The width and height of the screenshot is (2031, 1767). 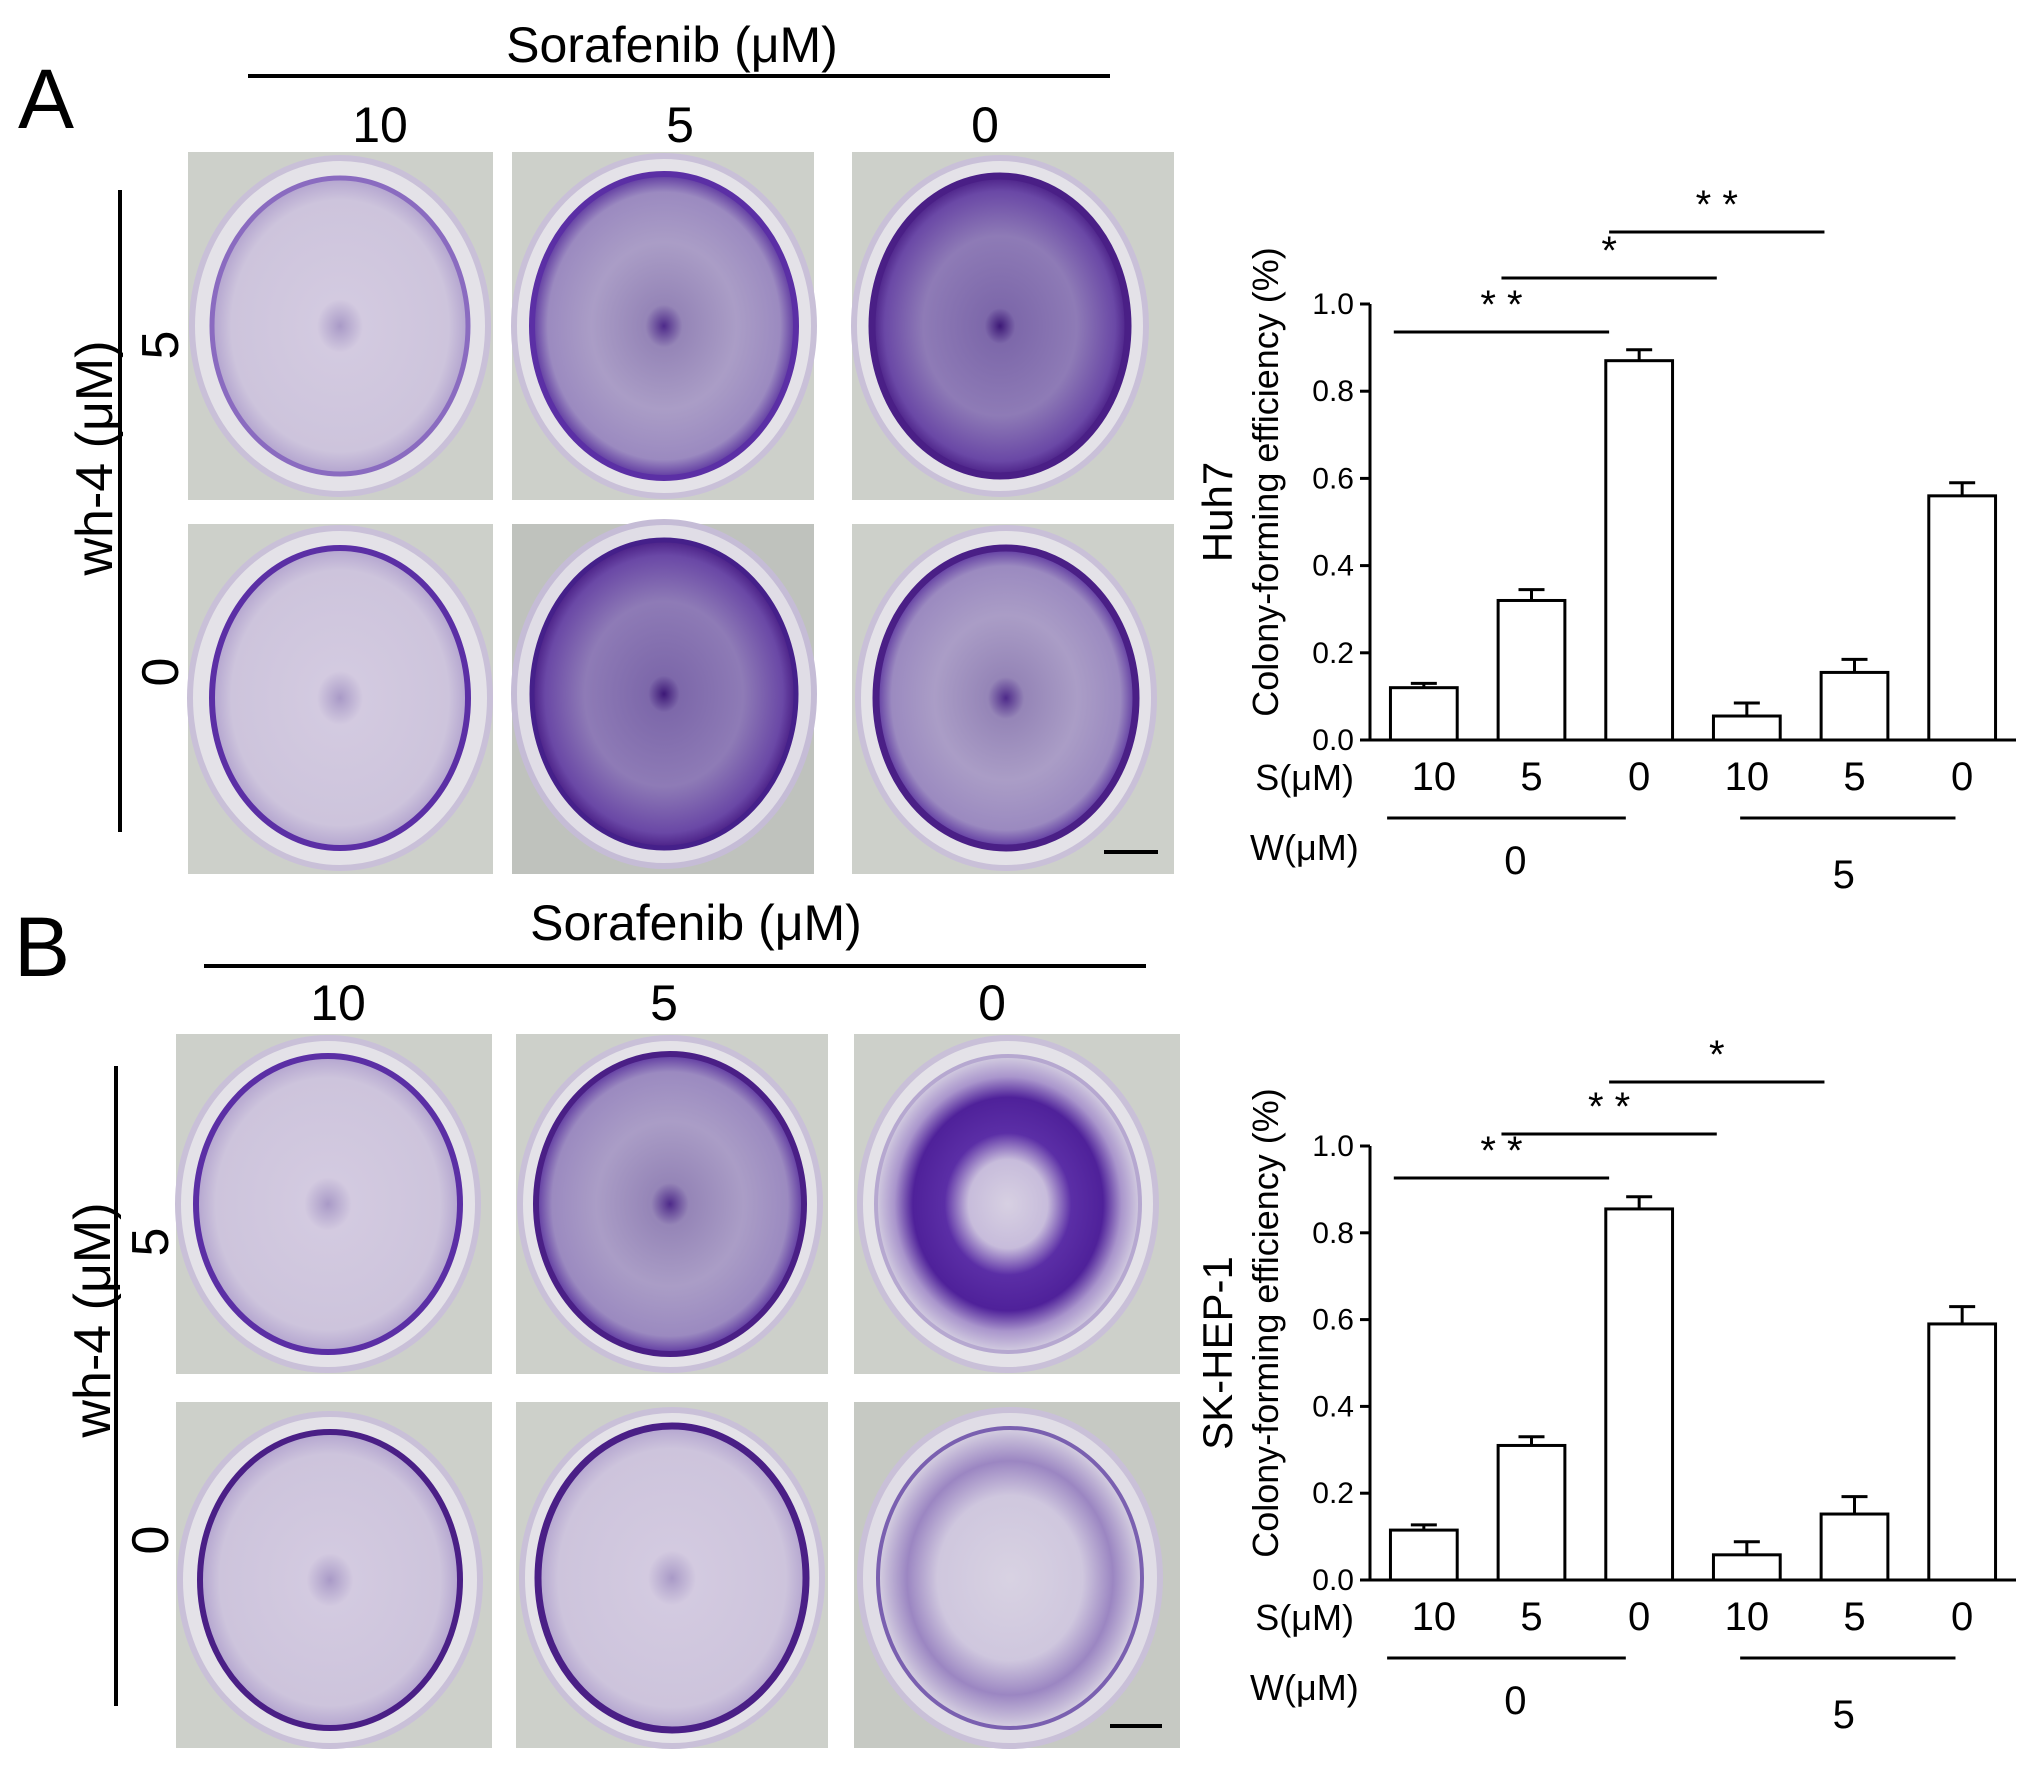 What do you see at coordinates (46, 99) in the screenshot?
I see `panel-letter: A` at bounding box center [46, 99].